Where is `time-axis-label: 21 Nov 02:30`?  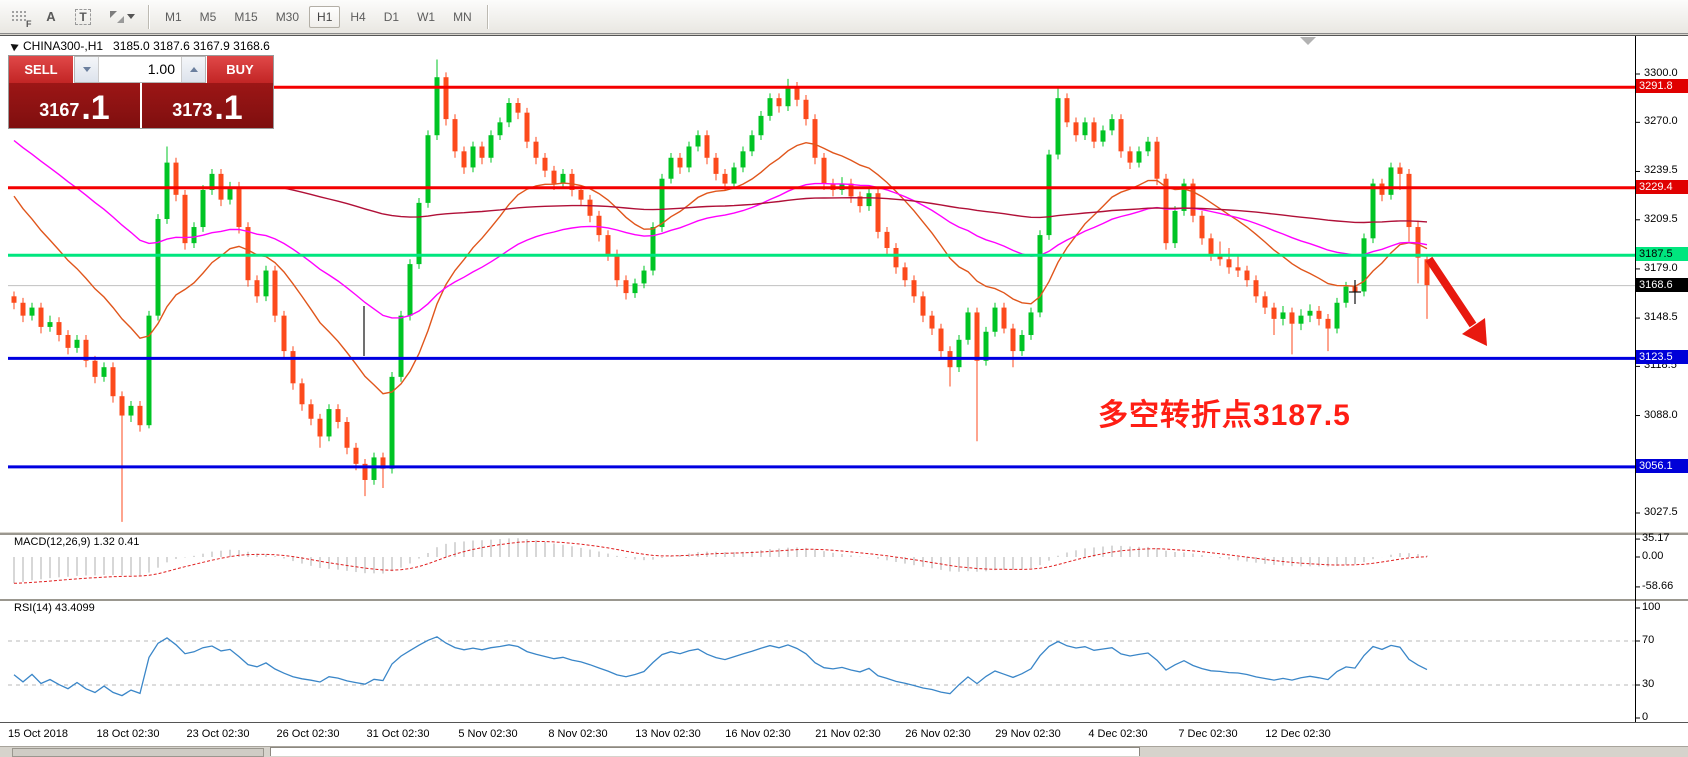 time-axis-label: 21 Nov 02:30 is located at coordinates (848, 734).